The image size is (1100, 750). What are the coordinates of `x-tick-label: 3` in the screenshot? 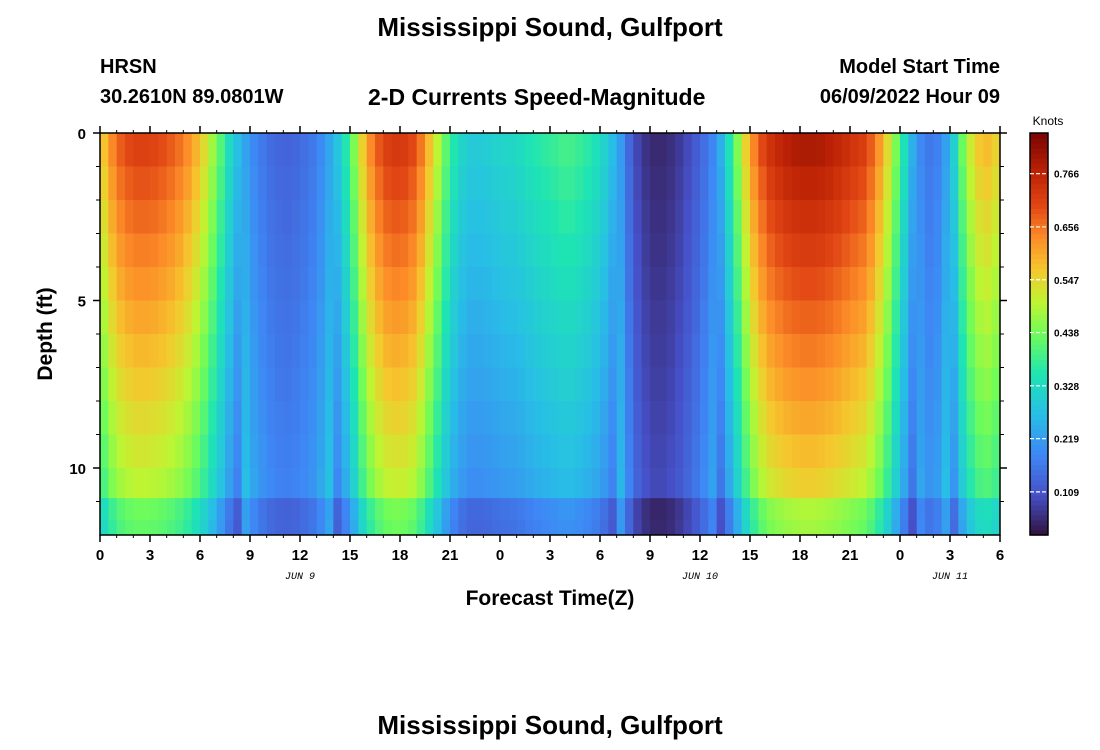 It's located at (550, 555).